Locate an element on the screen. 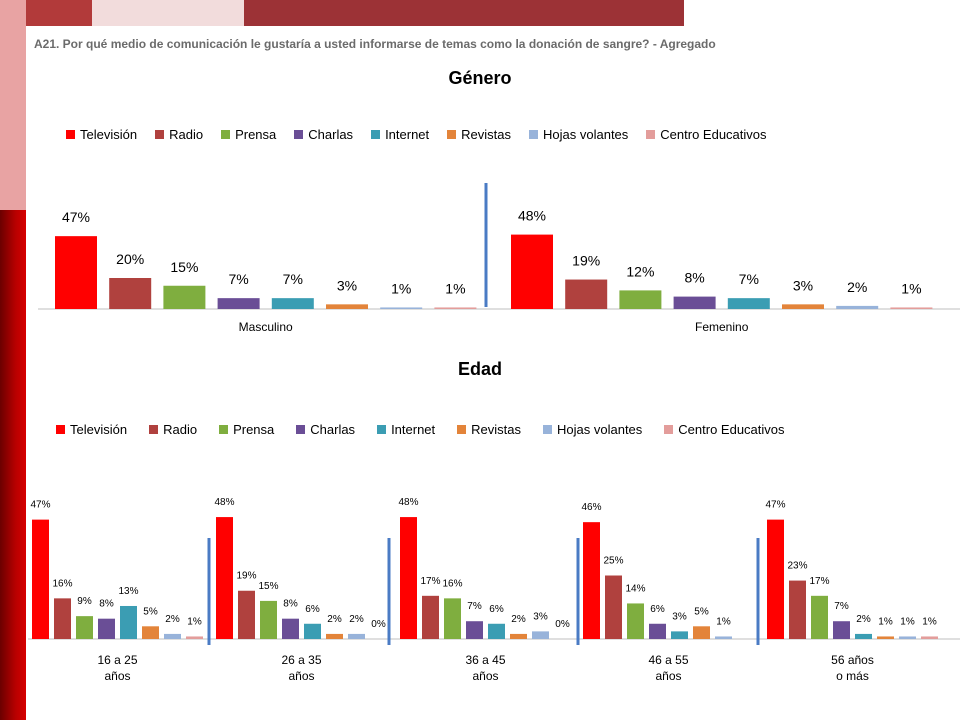  data-label: 19% is located at coordinates (246, 576).